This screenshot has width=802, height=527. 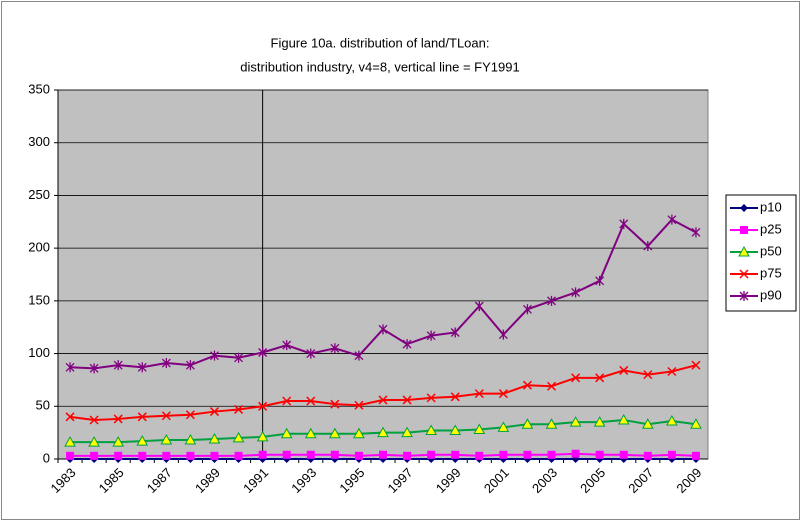 I want to click on y-tick-label: 200, so click(x=39, y=247).